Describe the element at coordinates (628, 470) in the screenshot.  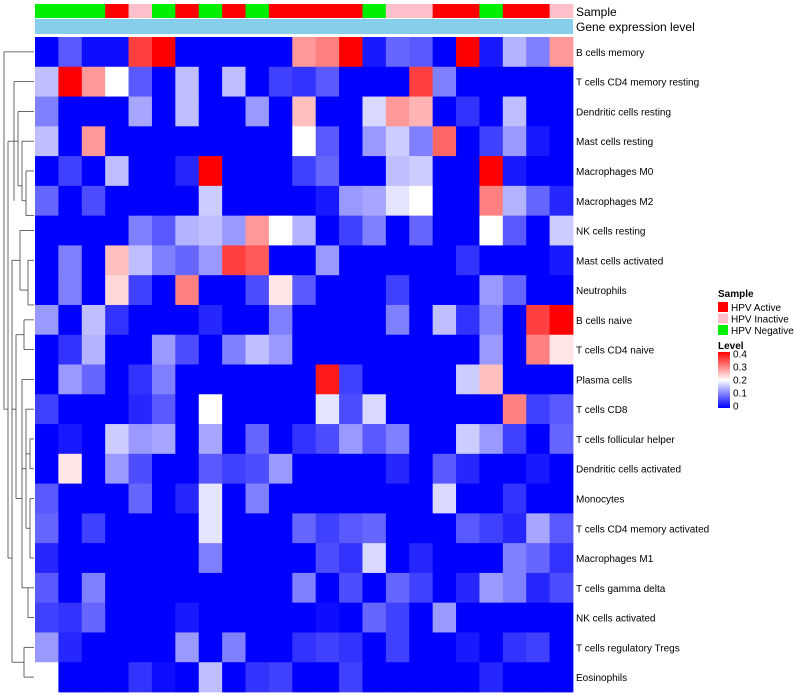
I see `row-label: Dendritic cells activated` at that location.